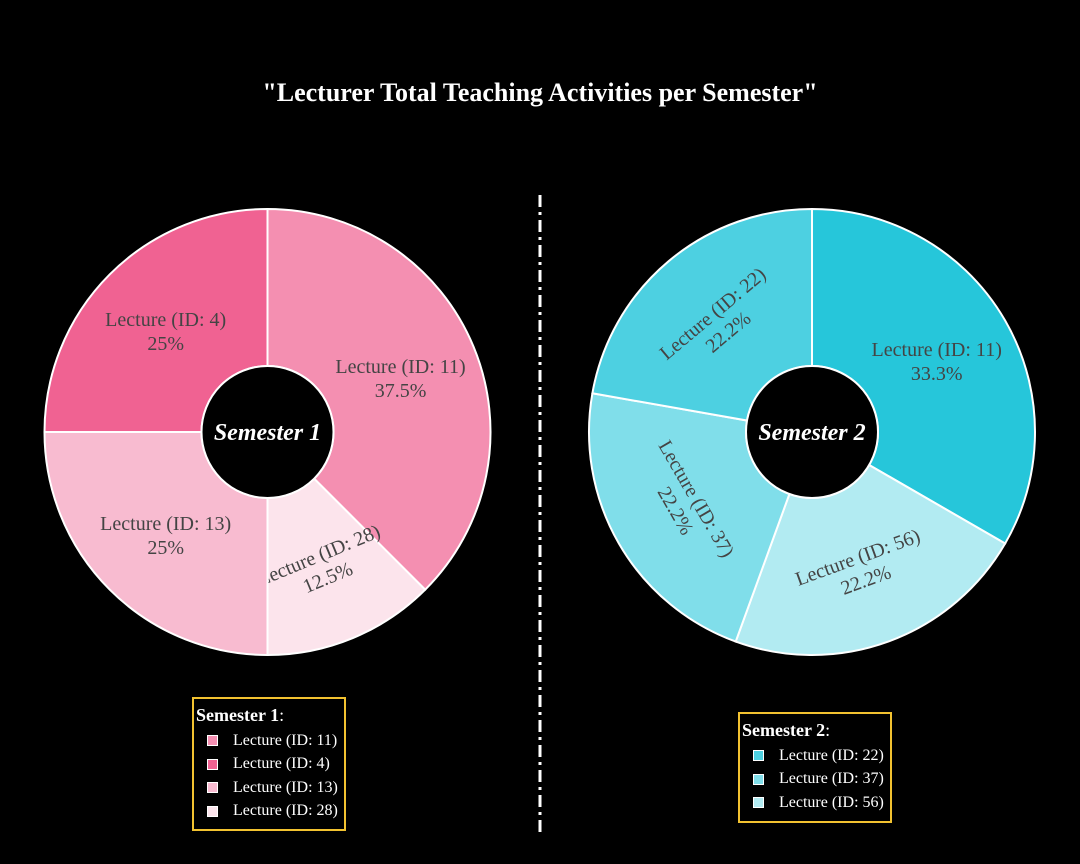  I want to click on slice-percent: 37.5%, so click(401, 391).